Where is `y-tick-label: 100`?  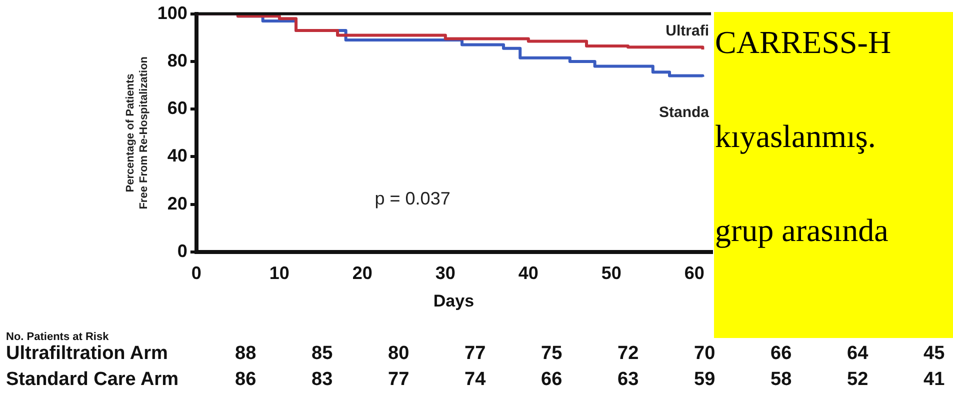
y-tick-label: 100 is located at coordinates (172, 12).